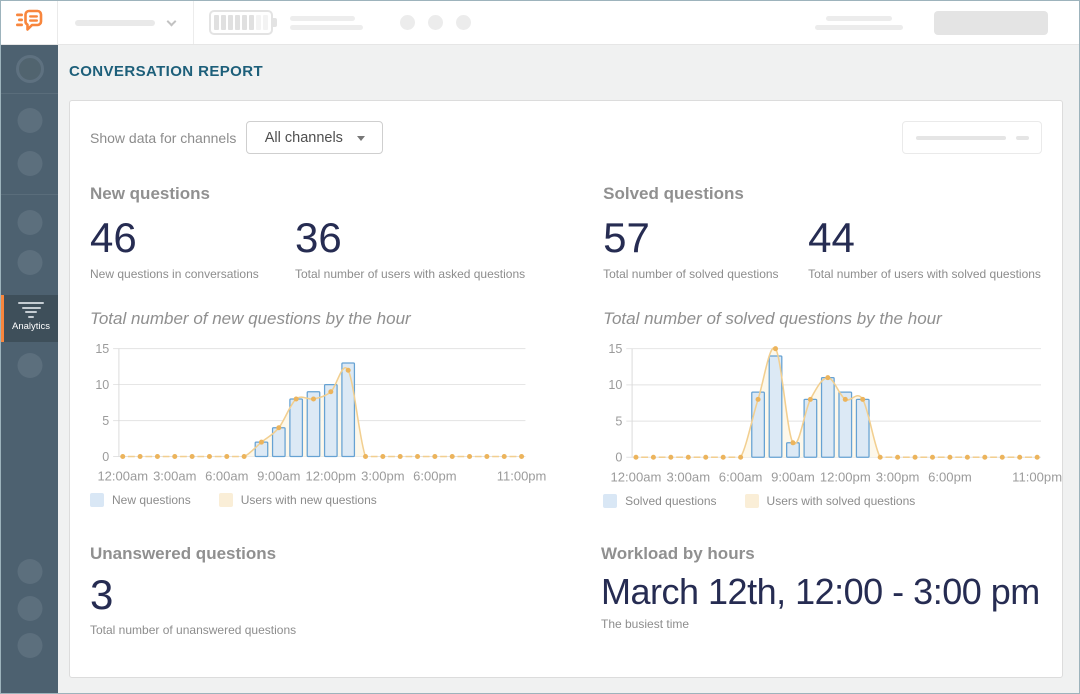 Image resolution: width=1080 pixels, height=694 pixels. I want to click on metric-value: 46, so click(113, 237).